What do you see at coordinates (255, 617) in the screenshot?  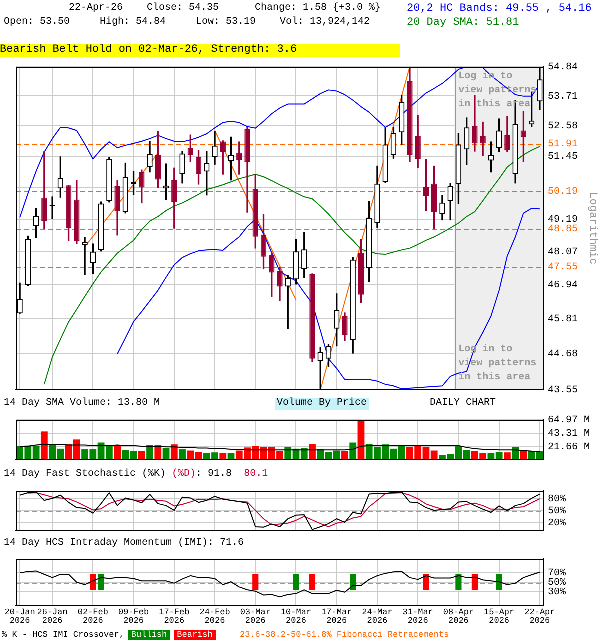 I see `x-tick-label: 03-Mar 2026` at bounding box center [255, 617].